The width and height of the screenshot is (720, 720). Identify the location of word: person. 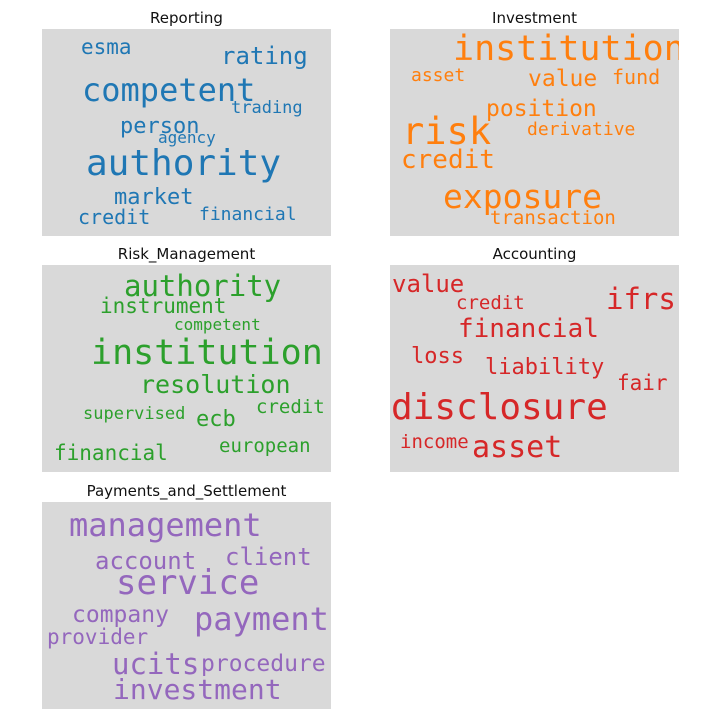
(160, 126).